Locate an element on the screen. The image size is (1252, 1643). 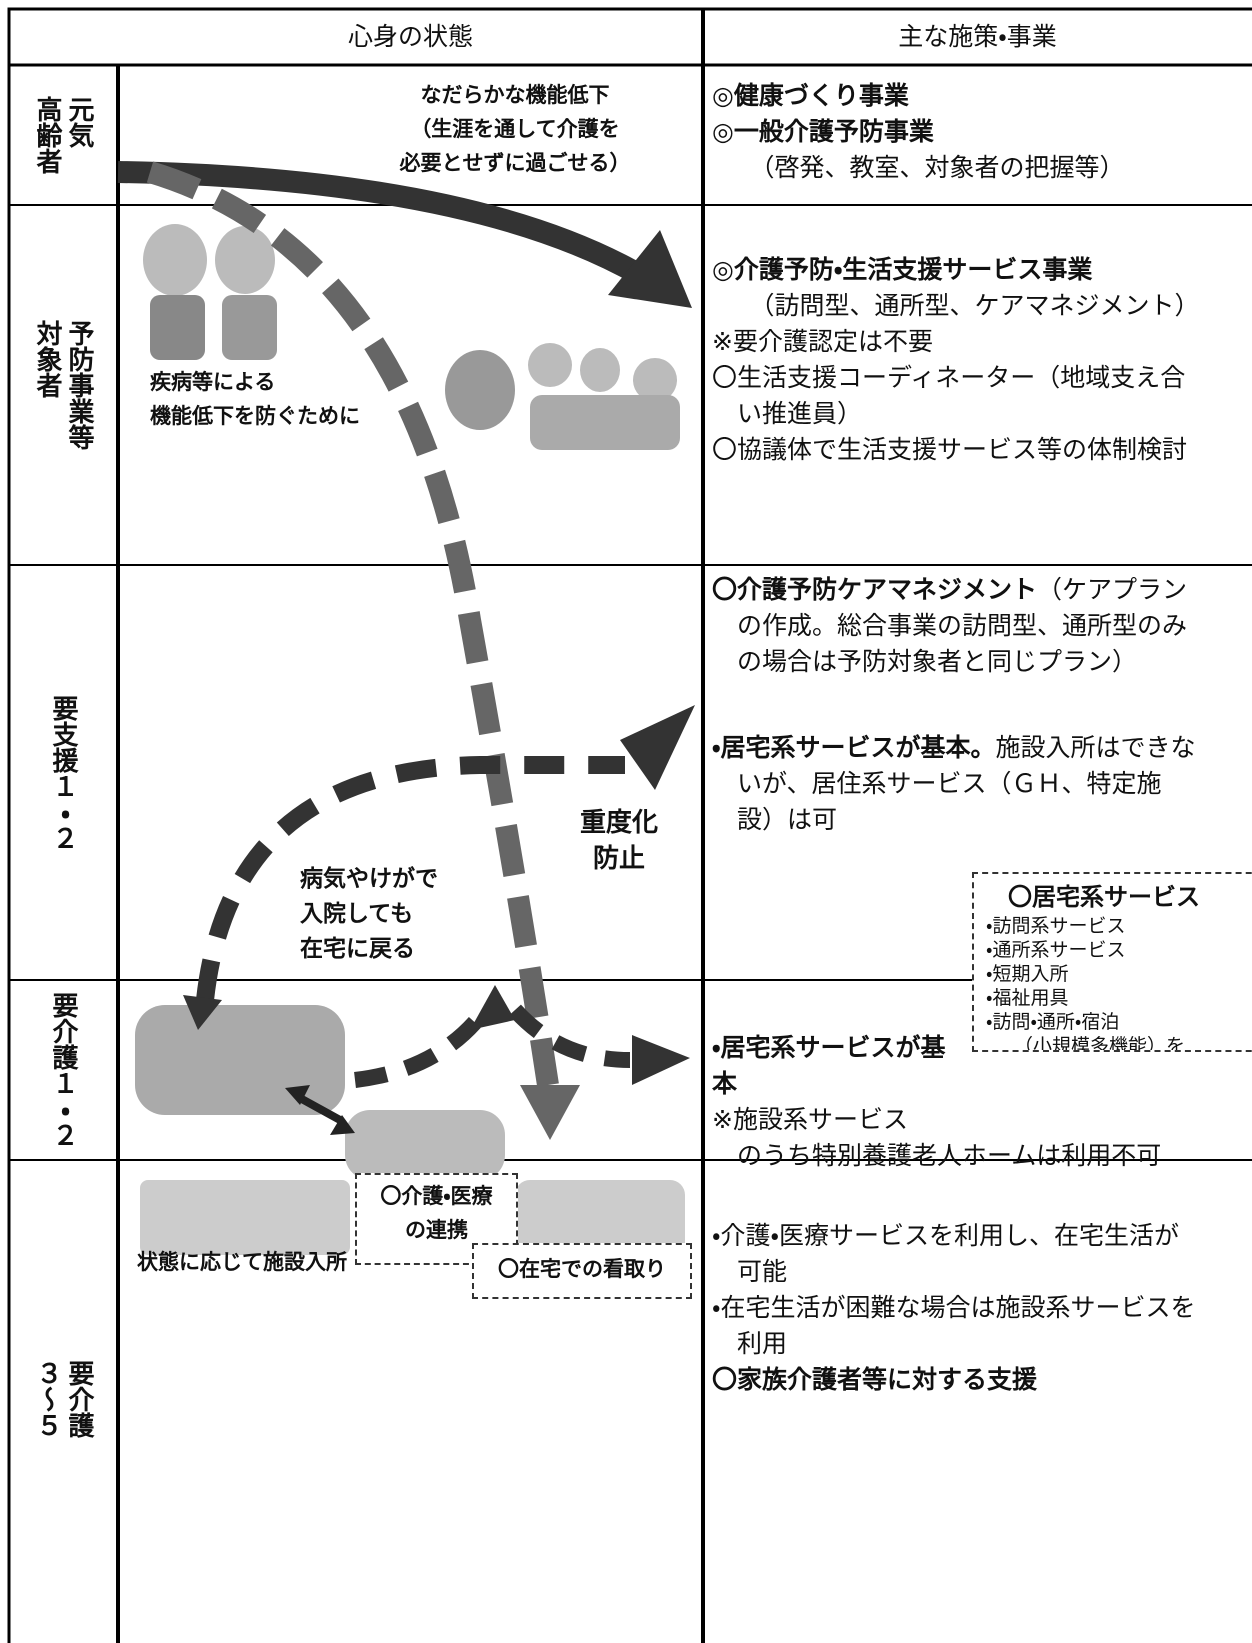
annotation: 状態に応じて施設入所 is located at coordinates (242, 1262).